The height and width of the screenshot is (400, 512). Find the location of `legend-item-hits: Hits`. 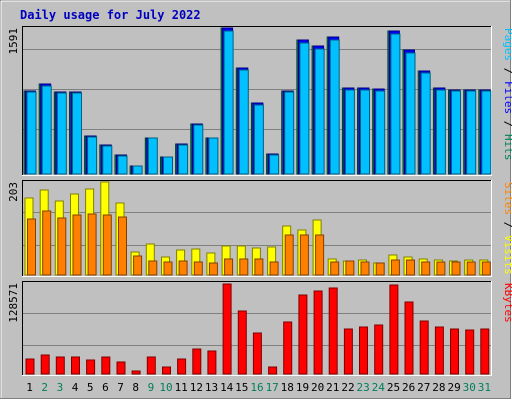

legend-item-hits: Hits is located at coordinates (507, 147).